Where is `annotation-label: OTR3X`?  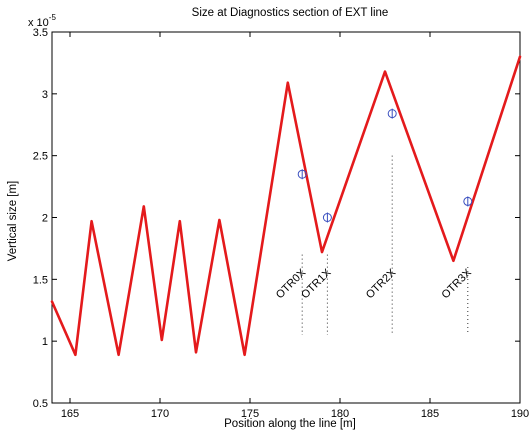 annotation-label: OTR3X is located at coordinates (456, 283).